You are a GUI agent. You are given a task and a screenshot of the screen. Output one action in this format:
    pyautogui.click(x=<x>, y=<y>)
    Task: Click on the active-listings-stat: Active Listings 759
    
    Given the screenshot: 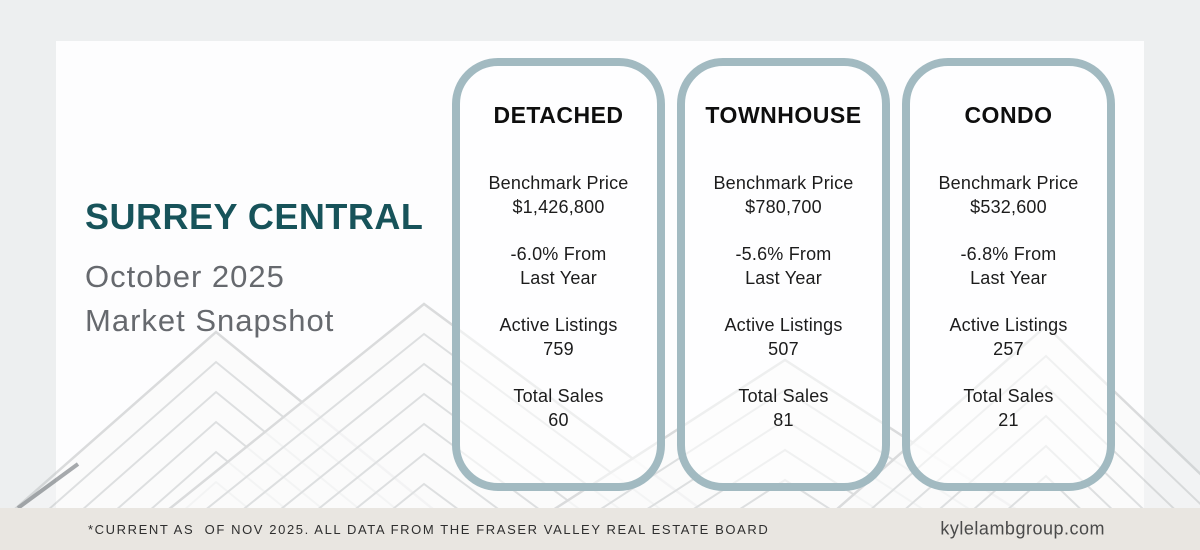 What is the action you would take?
    pyautogui.click(x=558, y=337)
    